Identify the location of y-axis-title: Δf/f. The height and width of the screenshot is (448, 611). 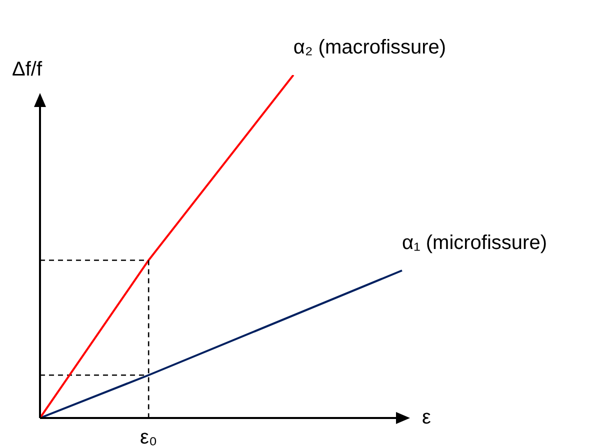
(27, 69).